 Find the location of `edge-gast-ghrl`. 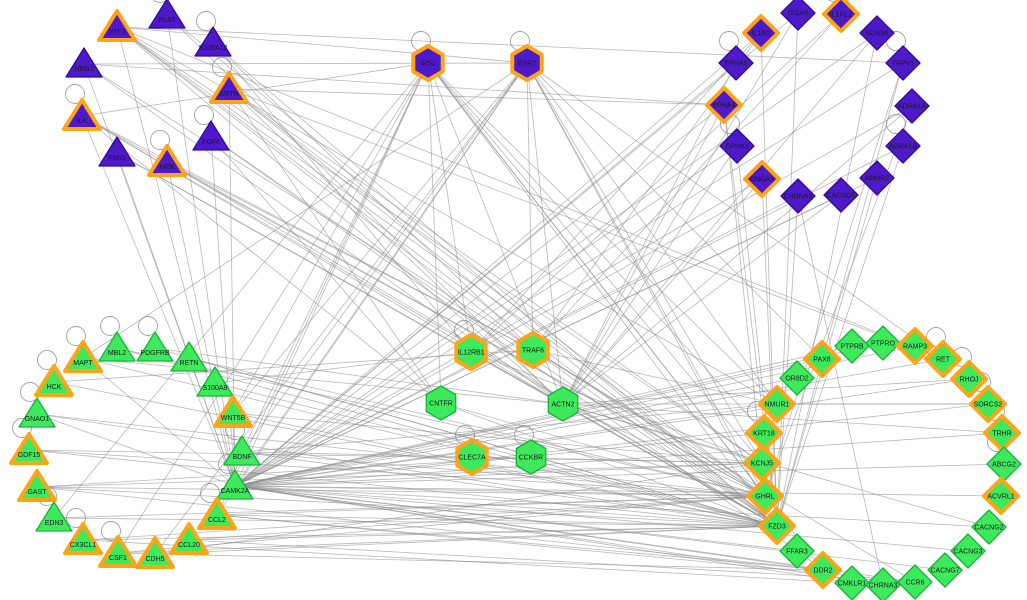

edge-gast-ghrl is located at coordinates (401, 491).